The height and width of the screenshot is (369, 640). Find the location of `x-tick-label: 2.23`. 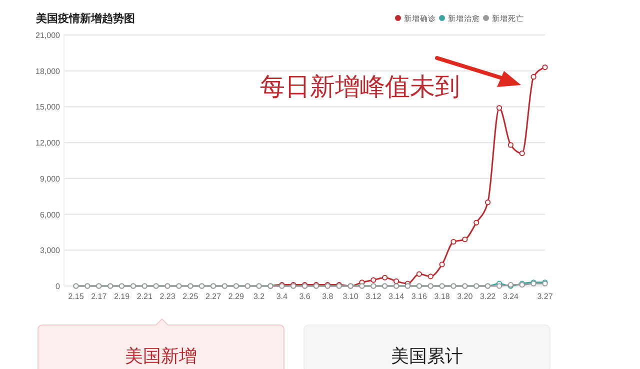

x-tick-label: 2.23 is located at coordinates (168, 296).